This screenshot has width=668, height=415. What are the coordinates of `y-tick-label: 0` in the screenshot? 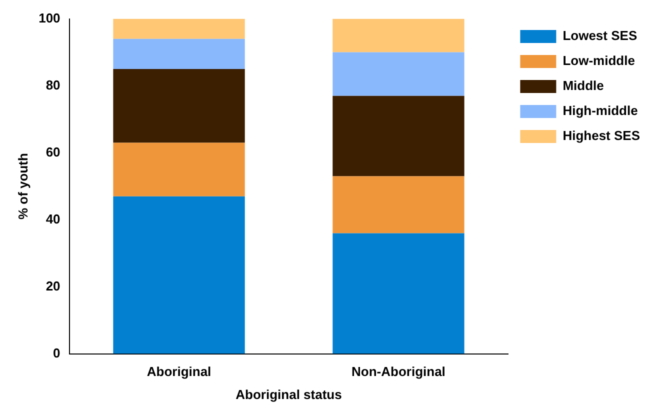 It's located at (56, 352).